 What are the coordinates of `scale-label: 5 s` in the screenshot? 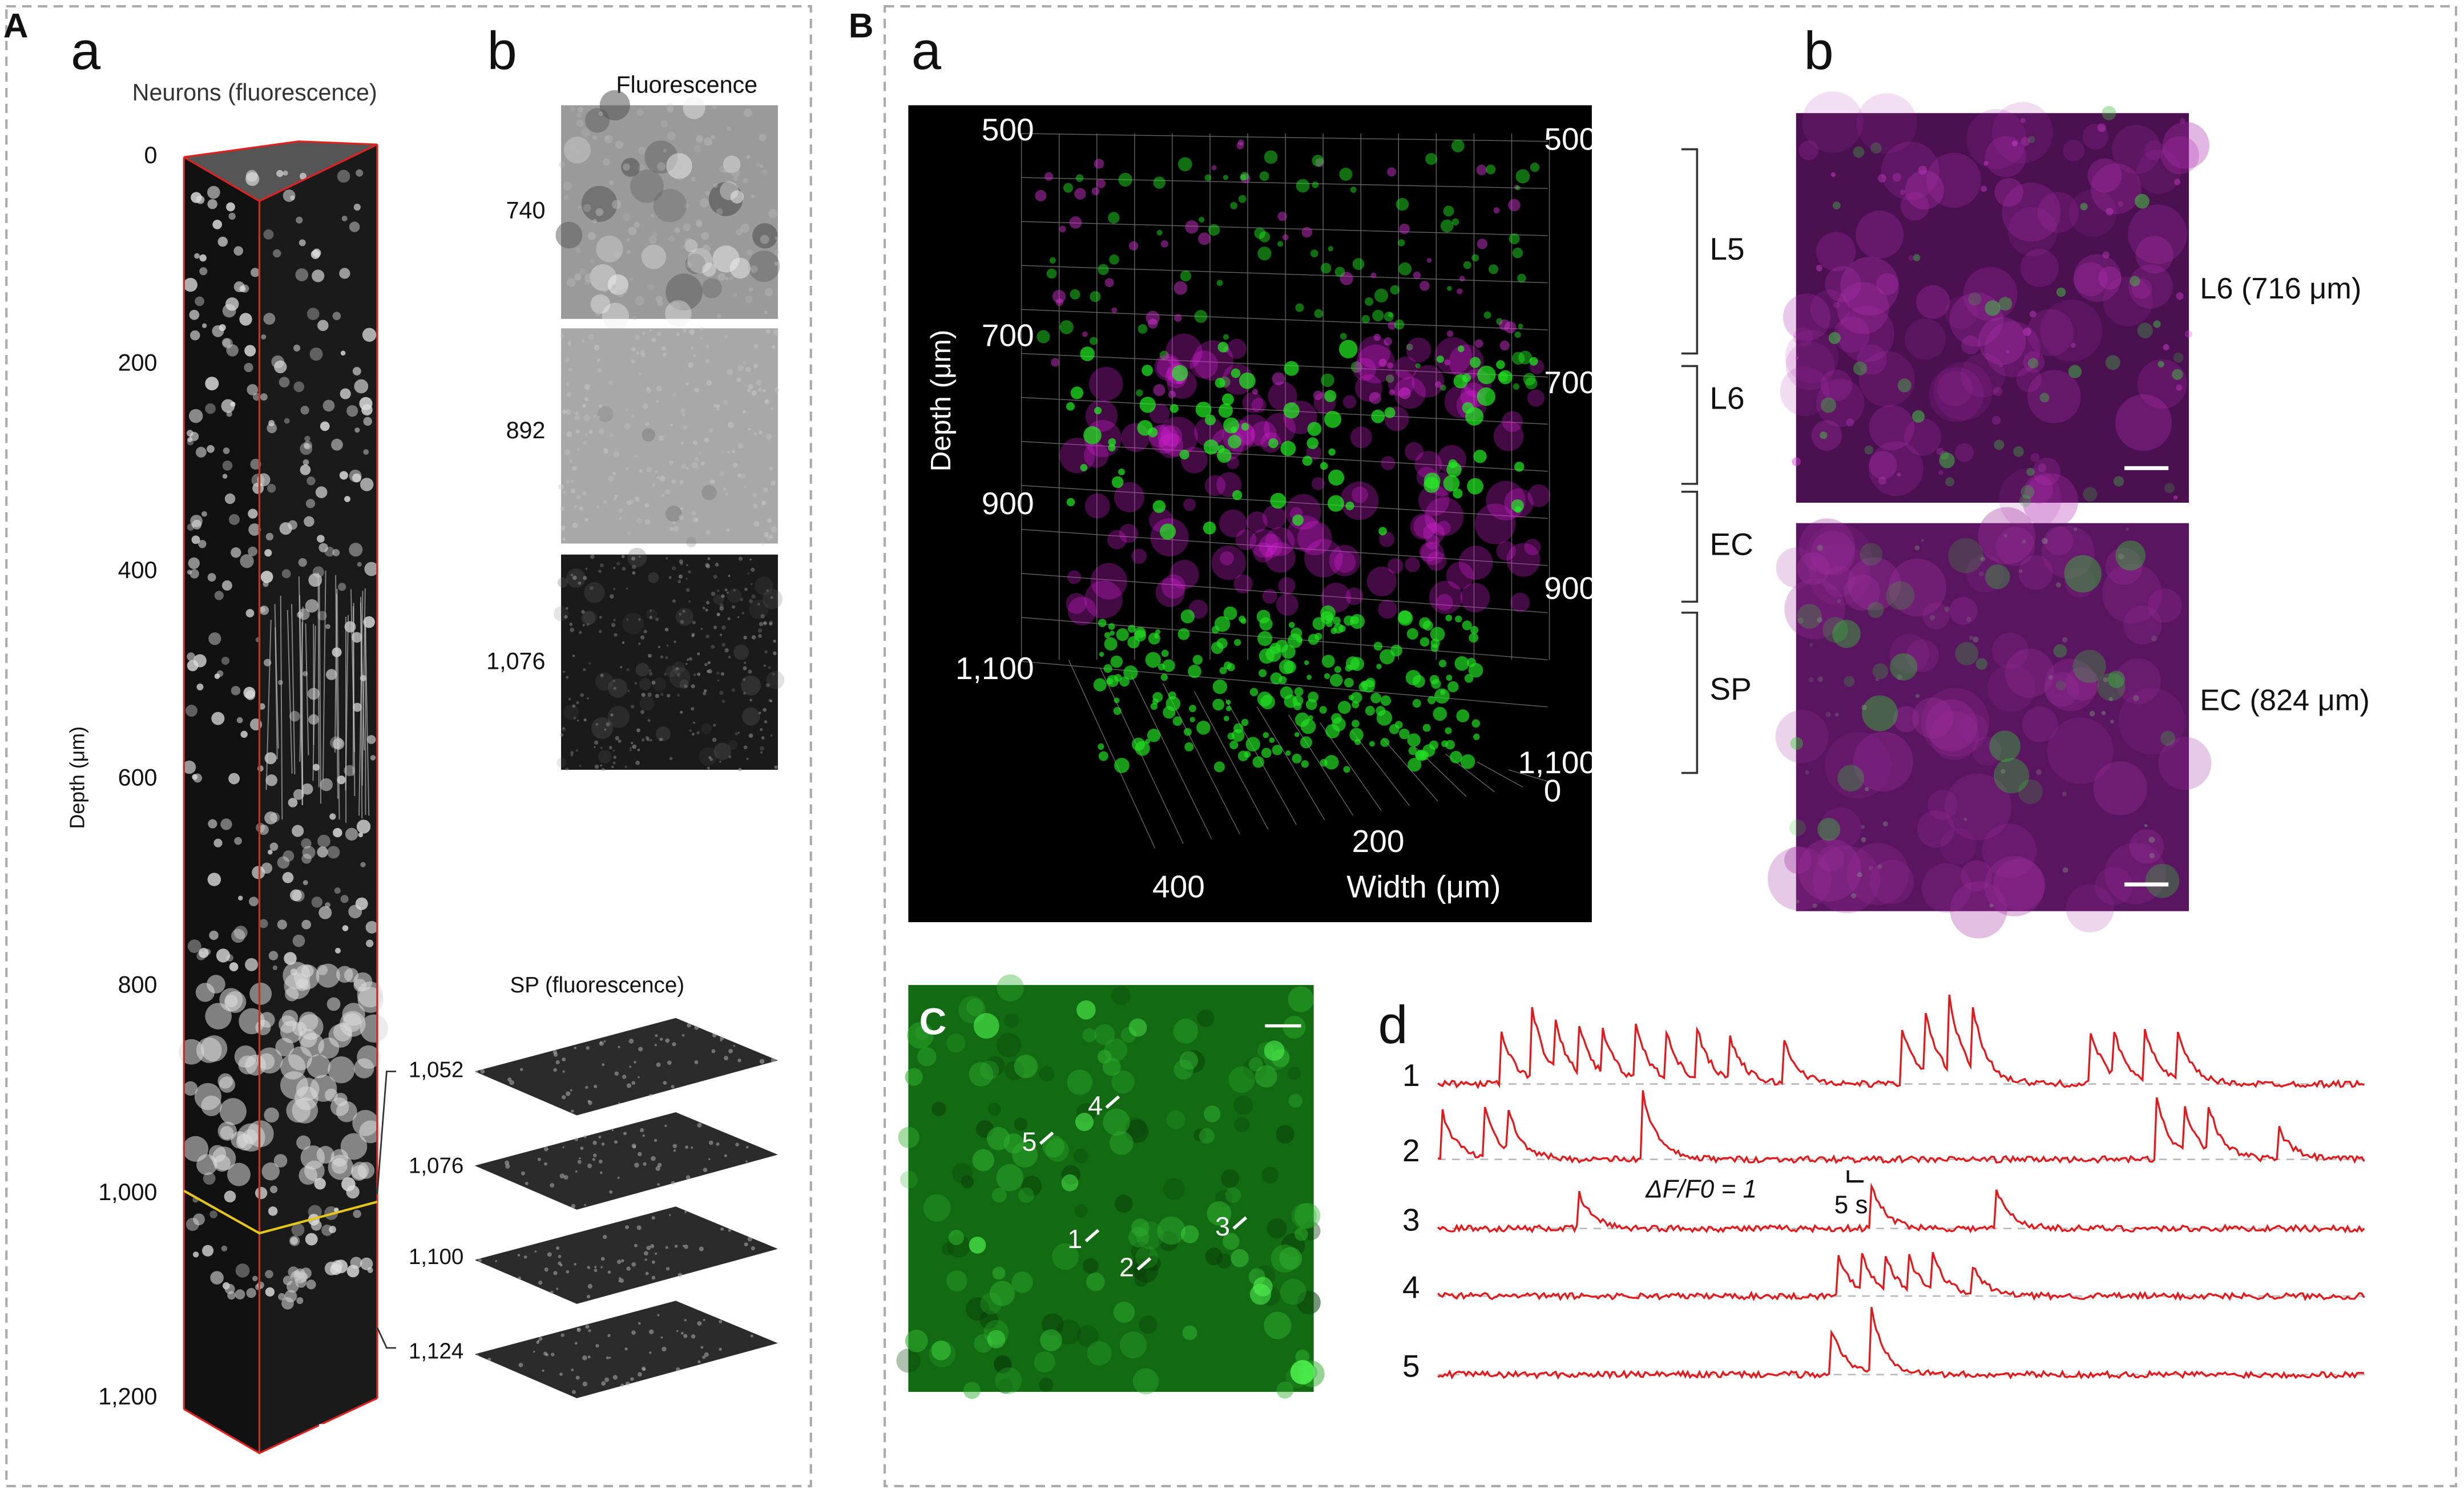 It's located at (1851, 1205).